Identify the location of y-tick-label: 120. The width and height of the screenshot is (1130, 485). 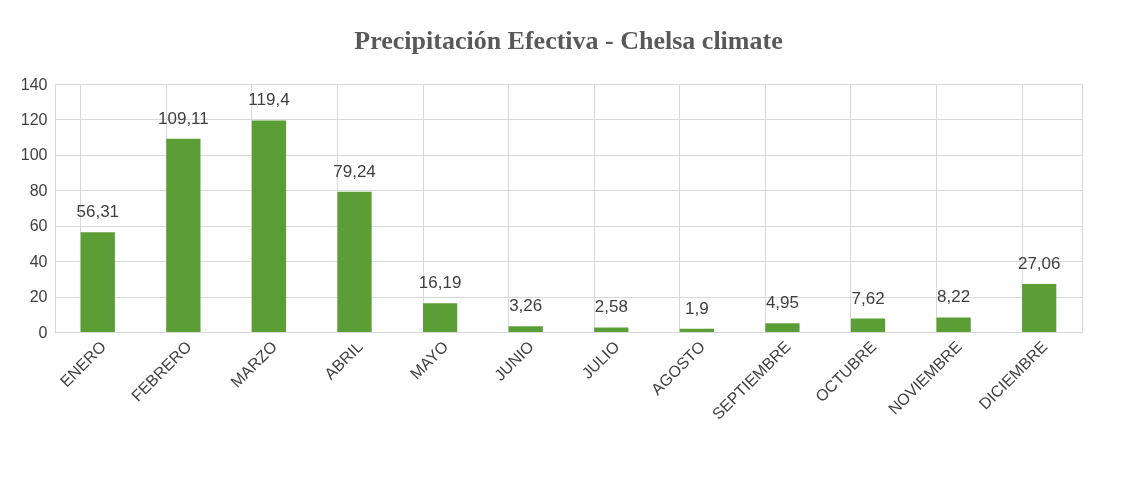
(34, 119).